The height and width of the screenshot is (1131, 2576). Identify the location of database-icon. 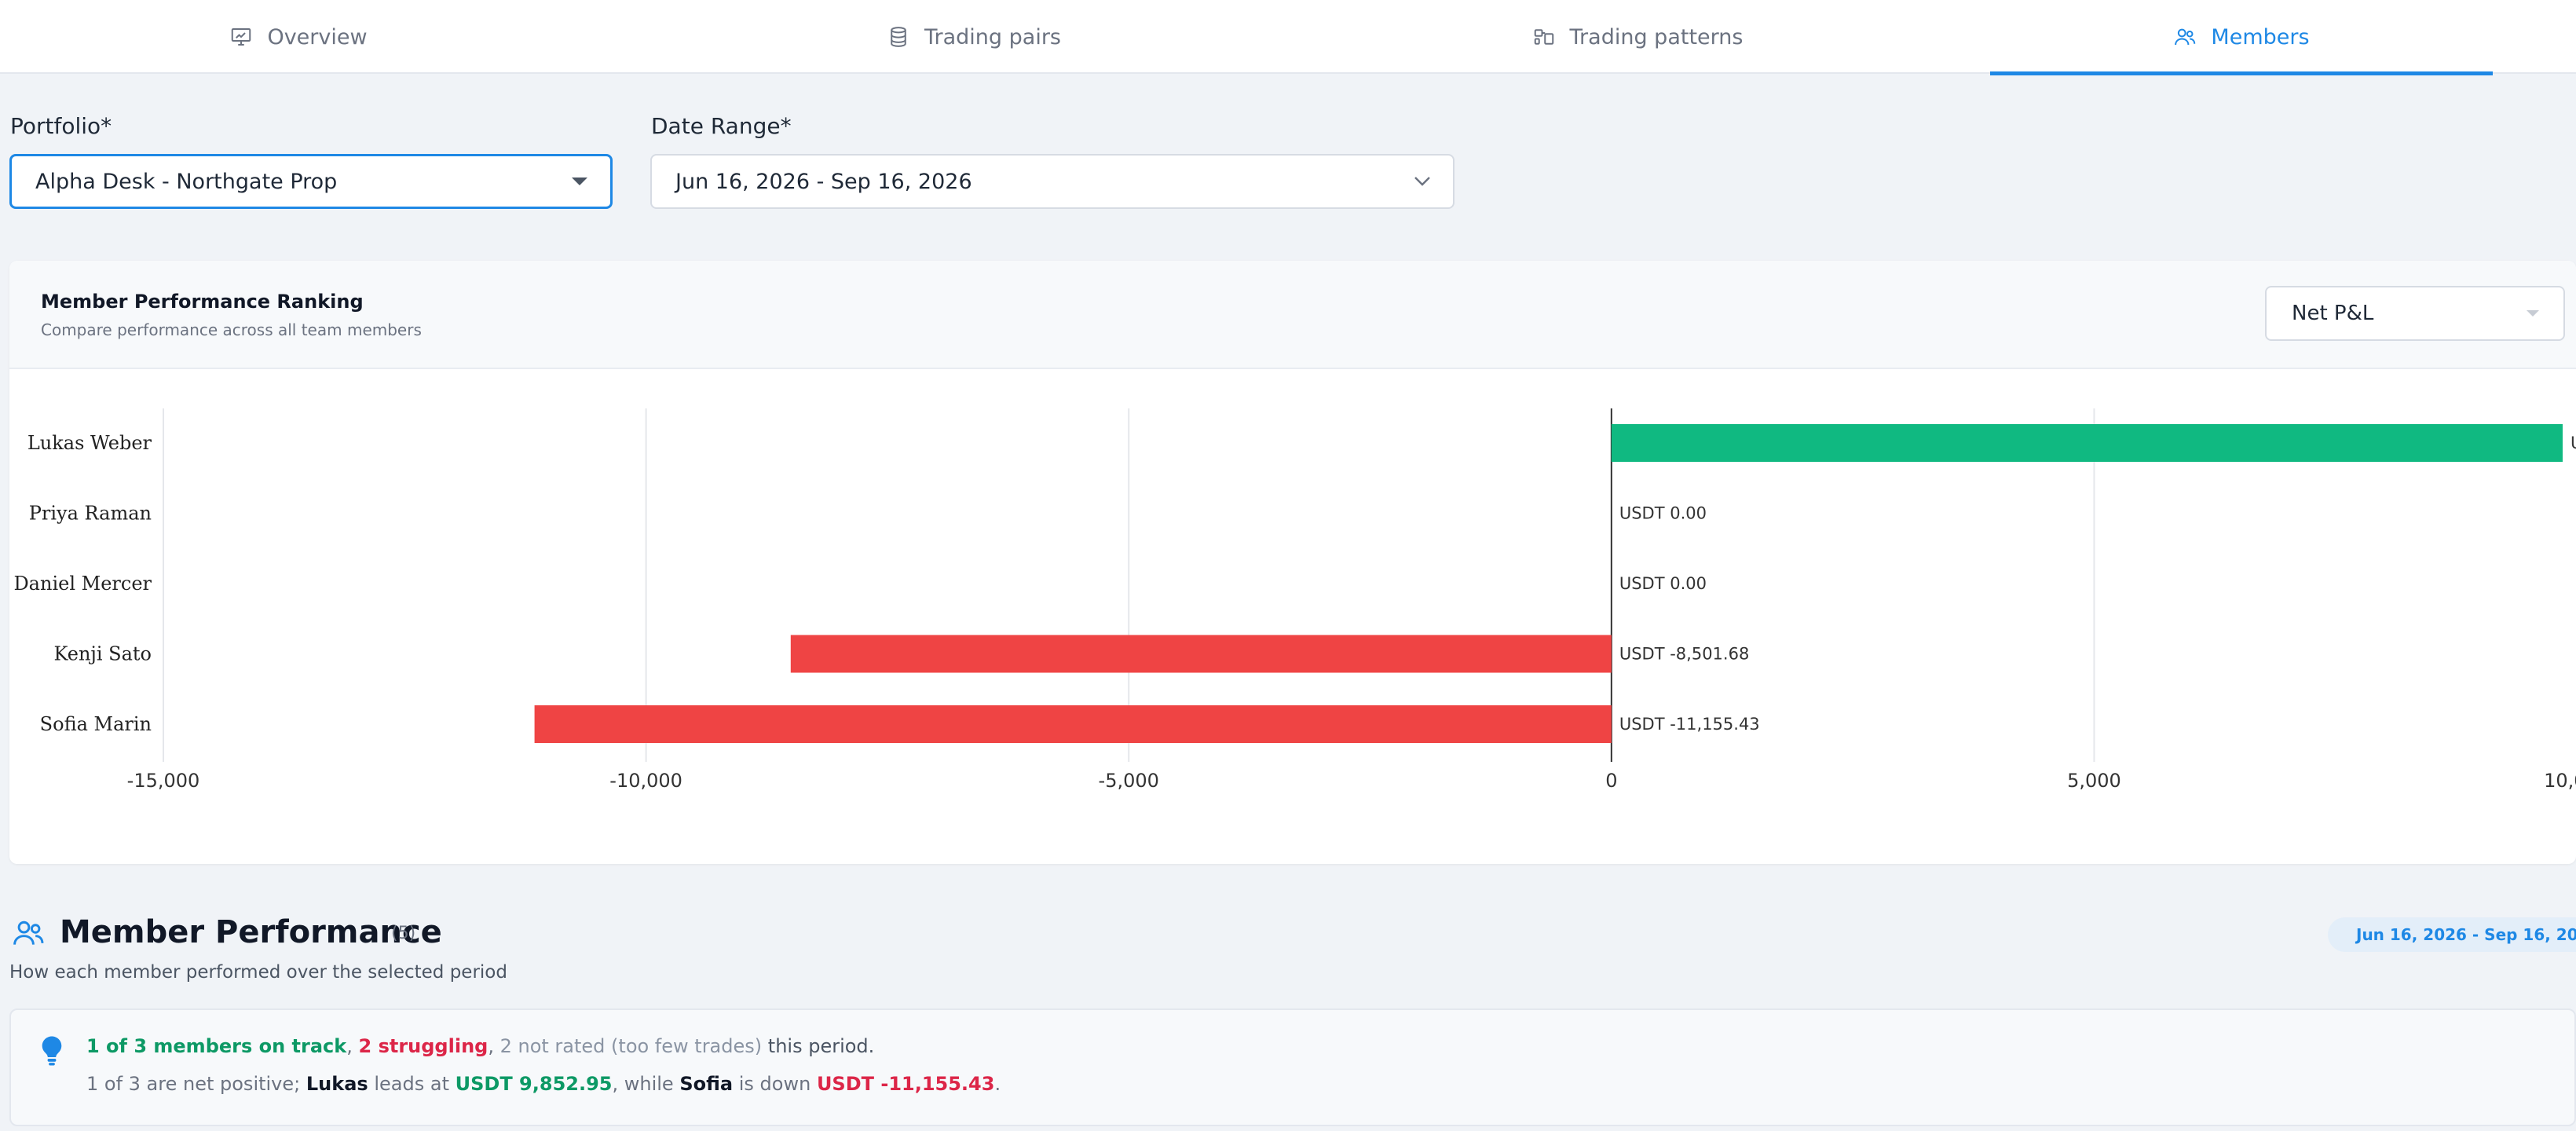
(898, 37).